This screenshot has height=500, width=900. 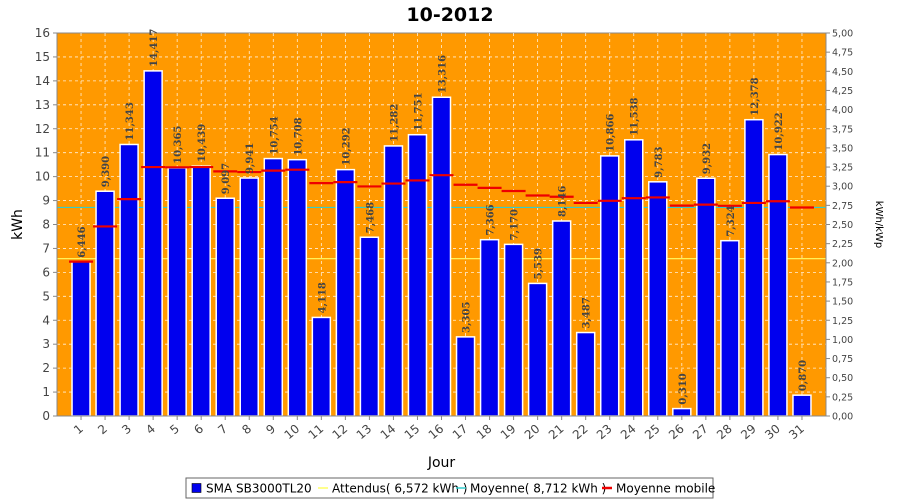 I want to click on data-label: 11,751, so click(x=418, y=111).